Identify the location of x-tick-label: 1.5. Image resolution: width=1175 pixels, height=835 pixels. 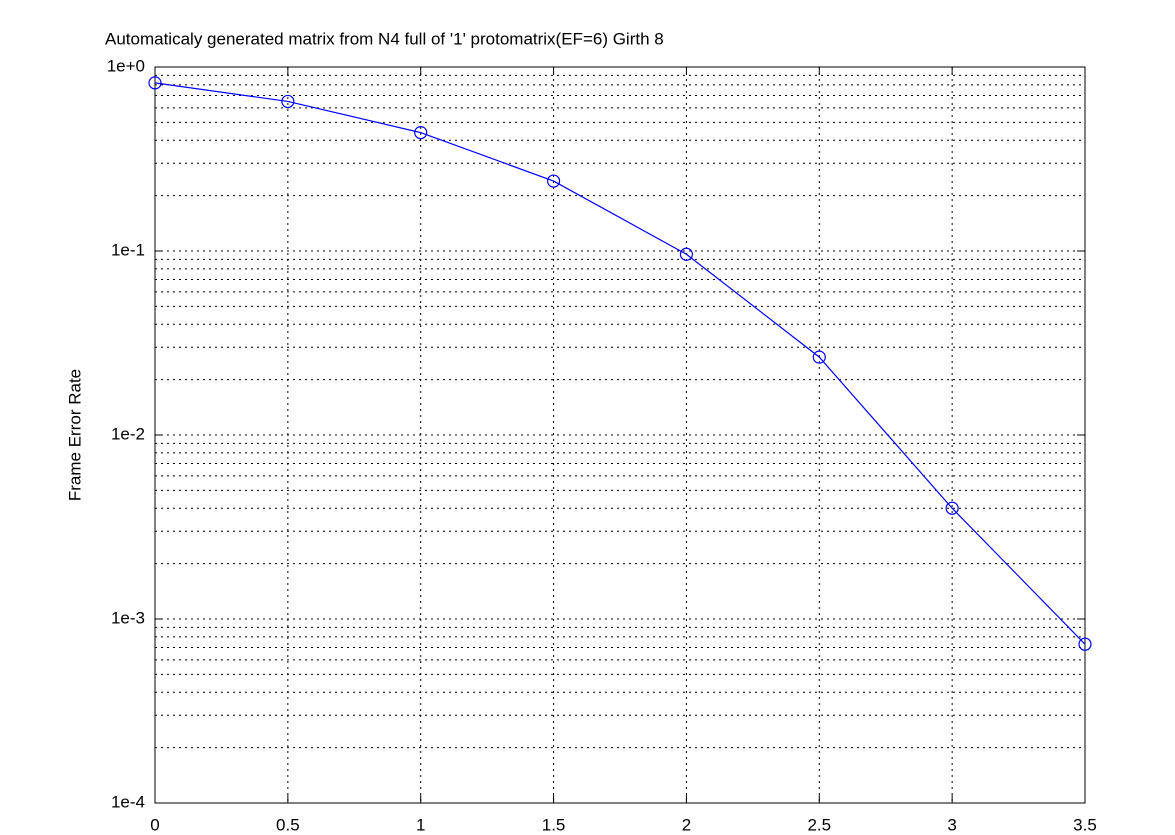
(554, 824).